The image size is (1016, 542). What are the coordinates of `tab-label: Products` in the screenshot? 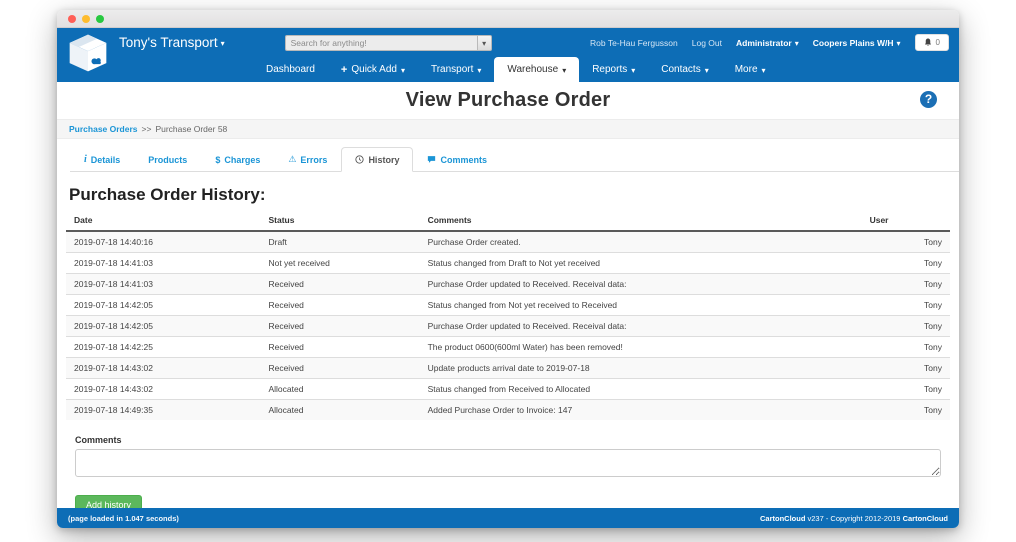 It's located at (168, 159).